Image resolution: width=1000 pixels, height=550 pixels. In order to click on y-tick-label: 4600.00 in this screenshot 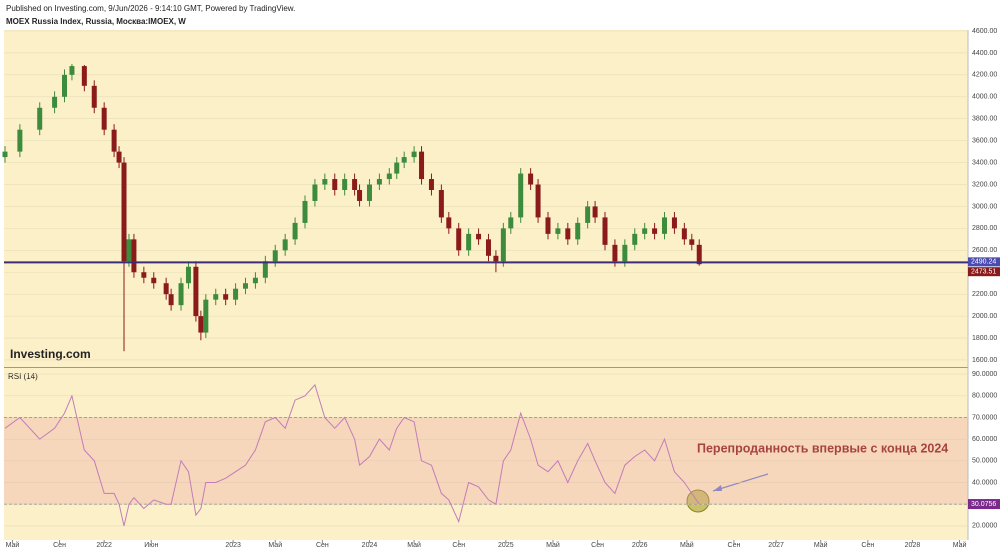, I will do `click(984, 31)`.